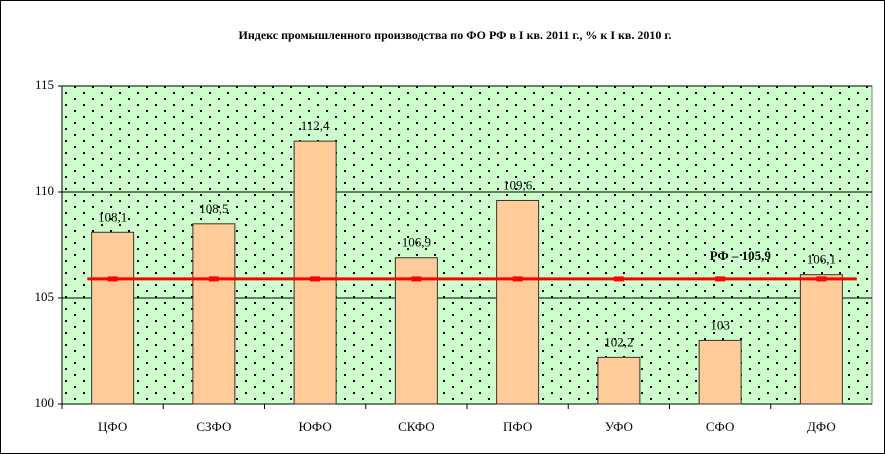 The image size is (885, 454). Describe the element at coordinates (44, 84) in the screenshot. I see `y-tick-label: 115` at that location.